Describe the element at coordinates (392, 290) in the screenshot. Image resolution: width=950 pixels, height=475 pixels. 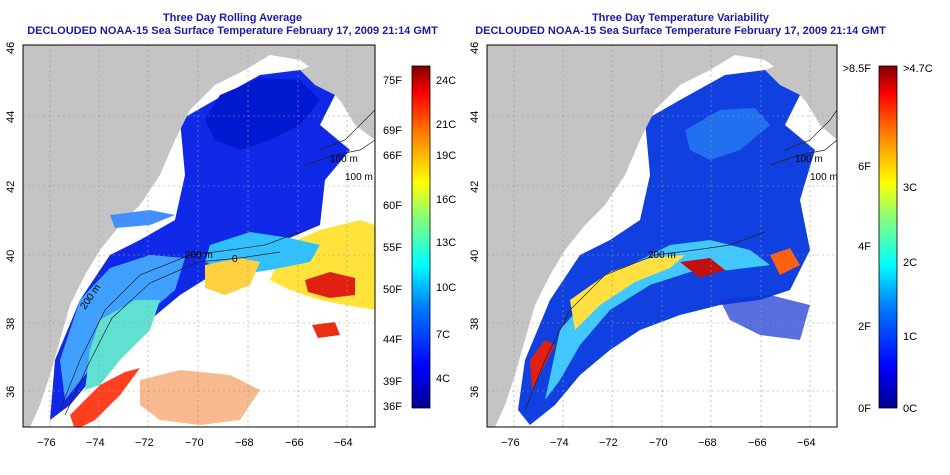
I see `left-cb-50F: 50F` at that location.